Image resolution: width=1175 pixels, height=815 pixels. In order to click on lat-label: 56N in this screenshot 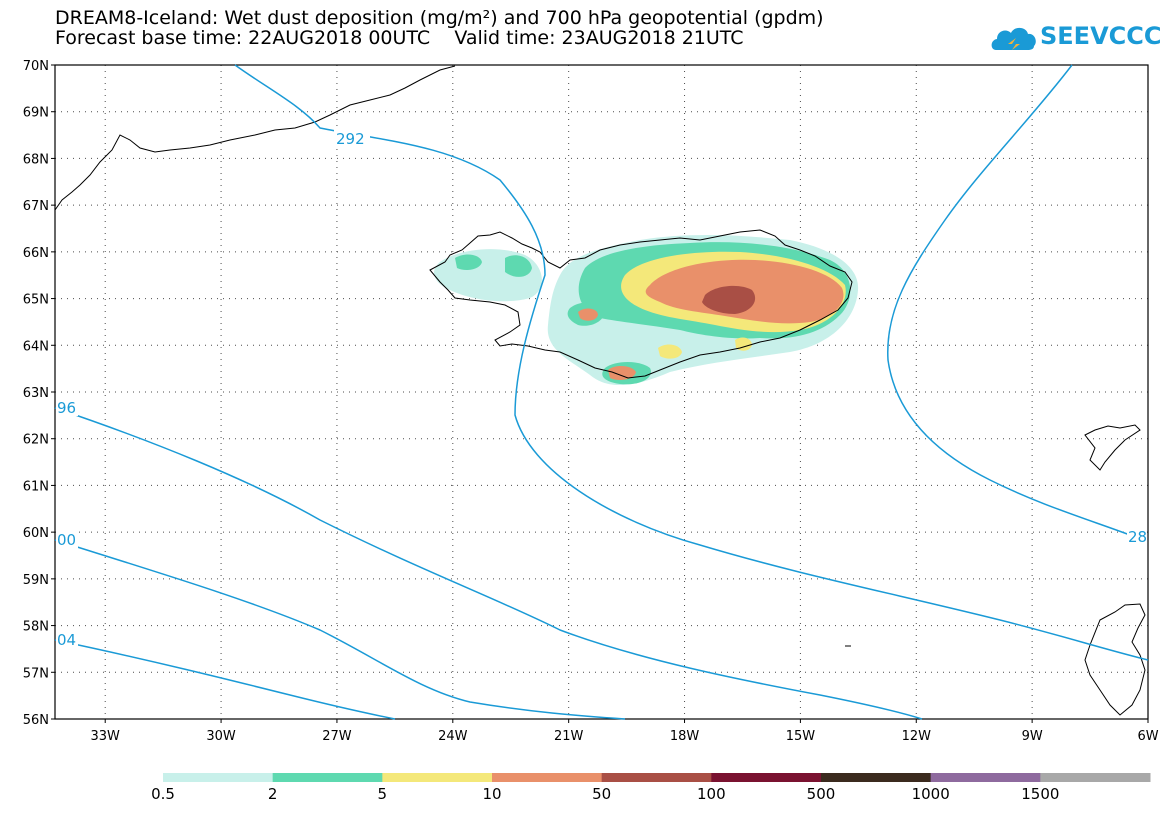, I will do `click(36, 720)`.